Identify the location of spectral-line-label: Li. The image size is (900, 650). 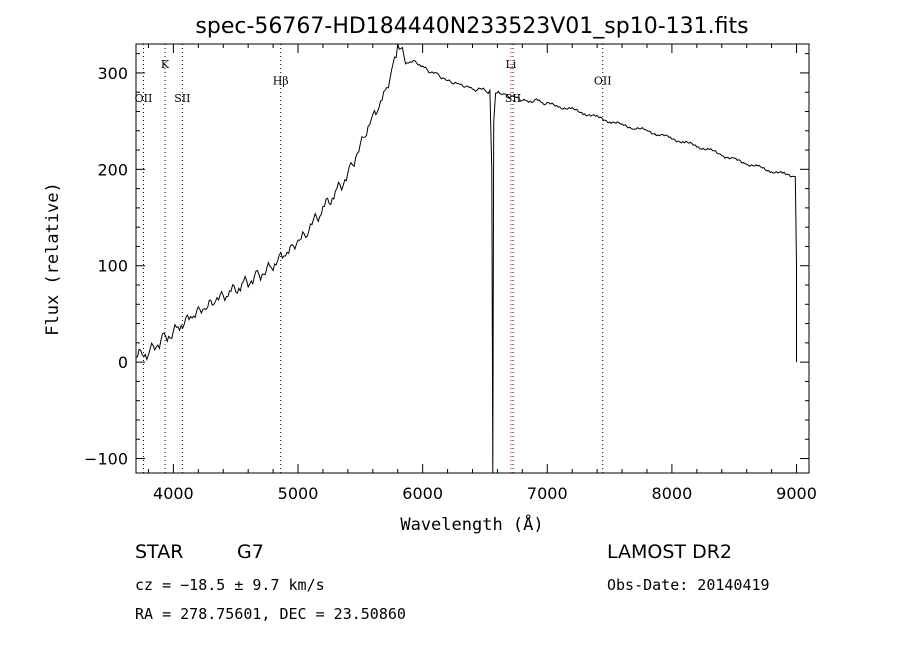
(510, 64).